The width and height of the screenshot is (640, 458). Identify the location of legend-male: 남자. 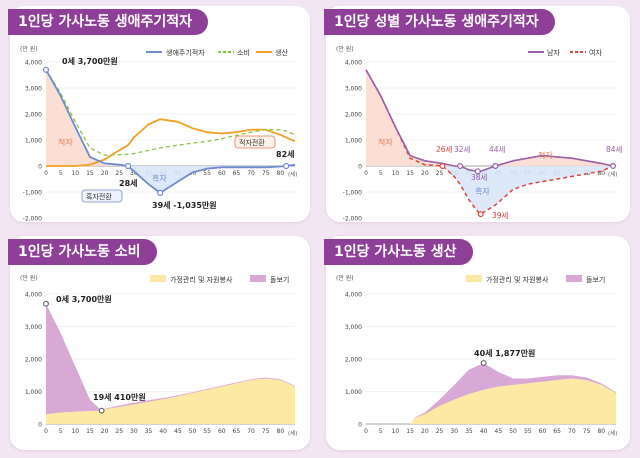
(553, 52).